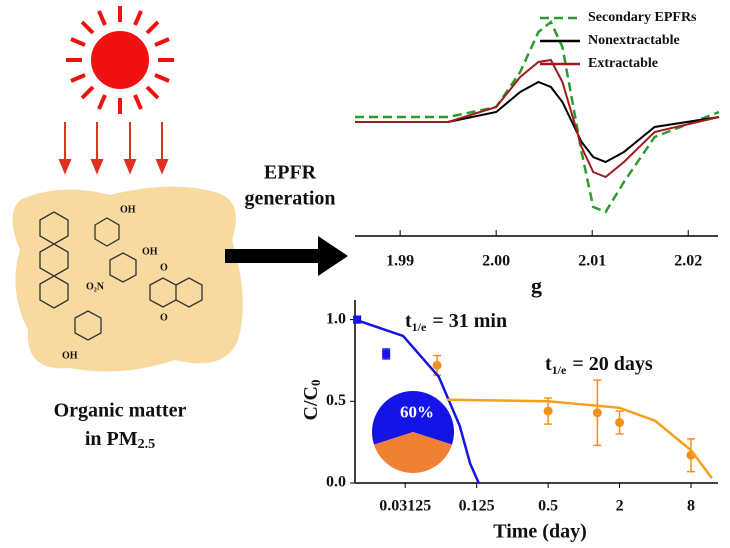 The image size is (730, 548). Describe the element at coordinates (336, 318) in the screenshot. I see `y-tick-label: 1.0` at that location.